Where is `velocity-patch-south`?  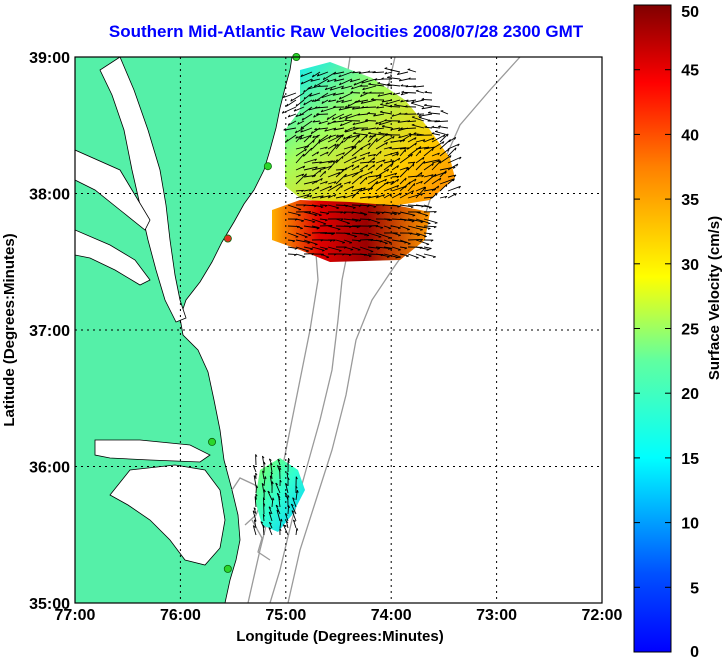 velocity-patch-south is located at coordinates (280, 495).